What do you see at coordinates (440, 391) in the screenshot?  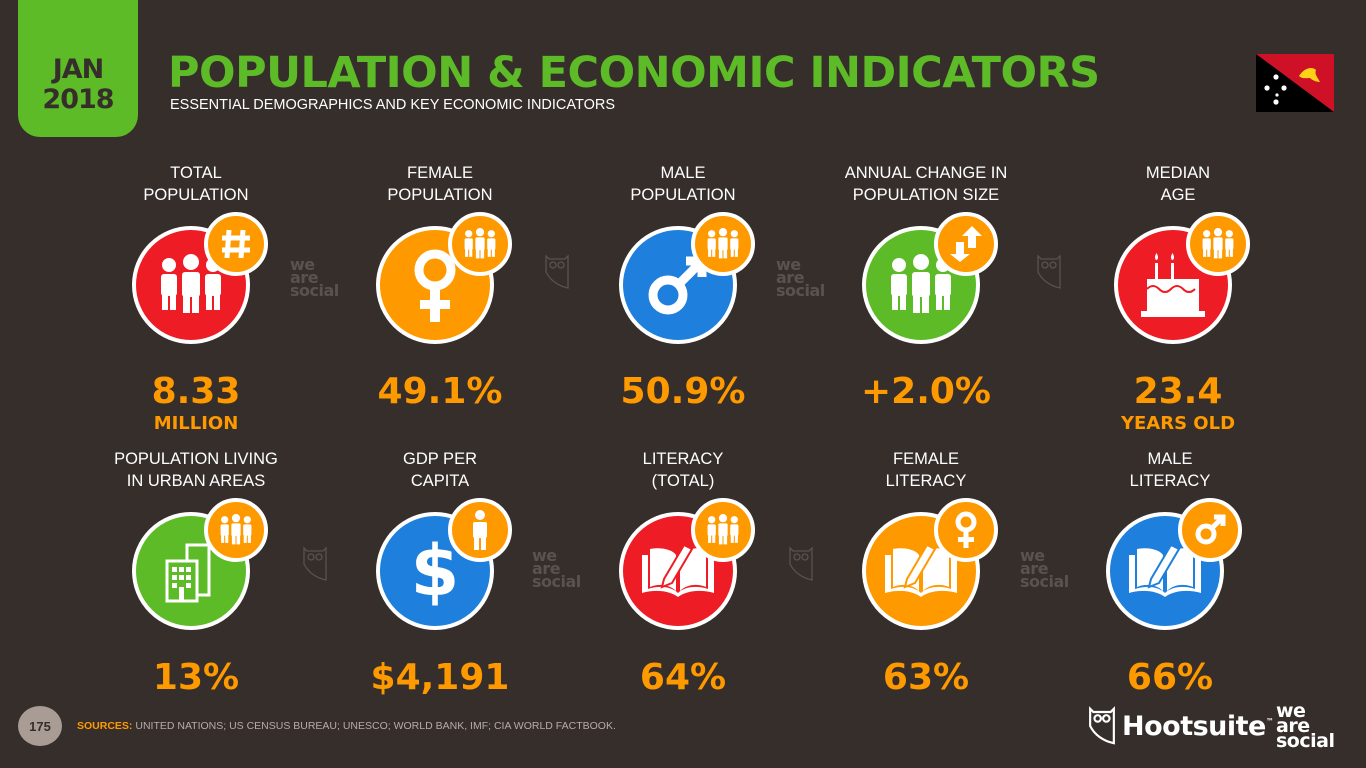 I see `stat-value: 49.1%` at bounding box center [440, 391].